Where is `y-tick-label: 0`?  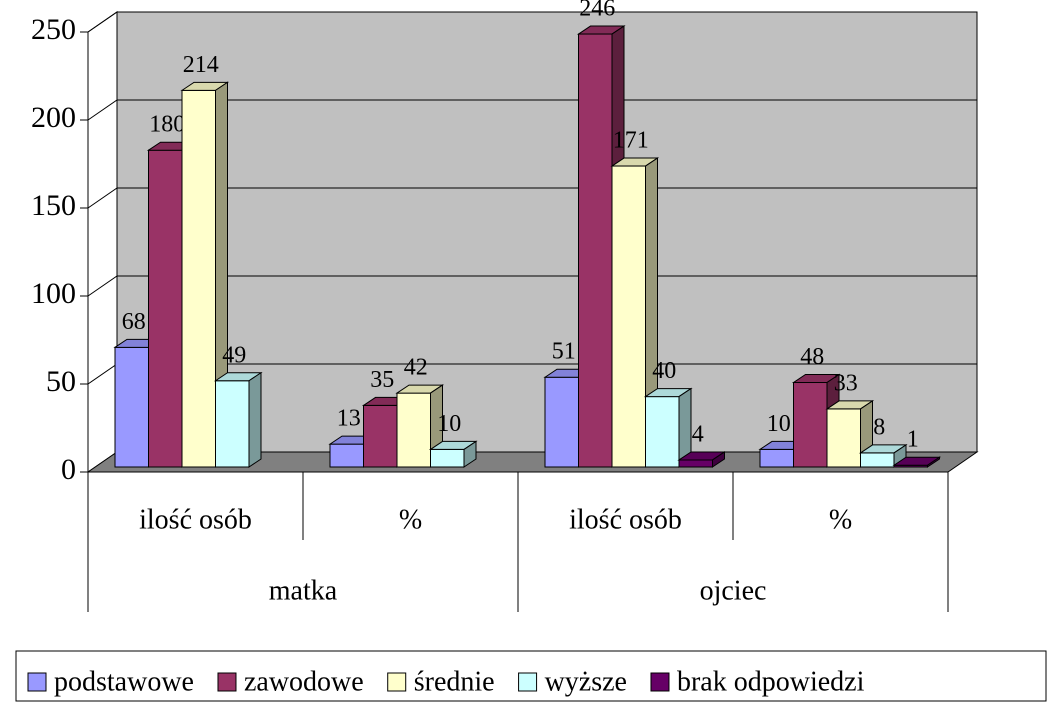 y-tick-label: 0 is located at coordinates (68, 469).